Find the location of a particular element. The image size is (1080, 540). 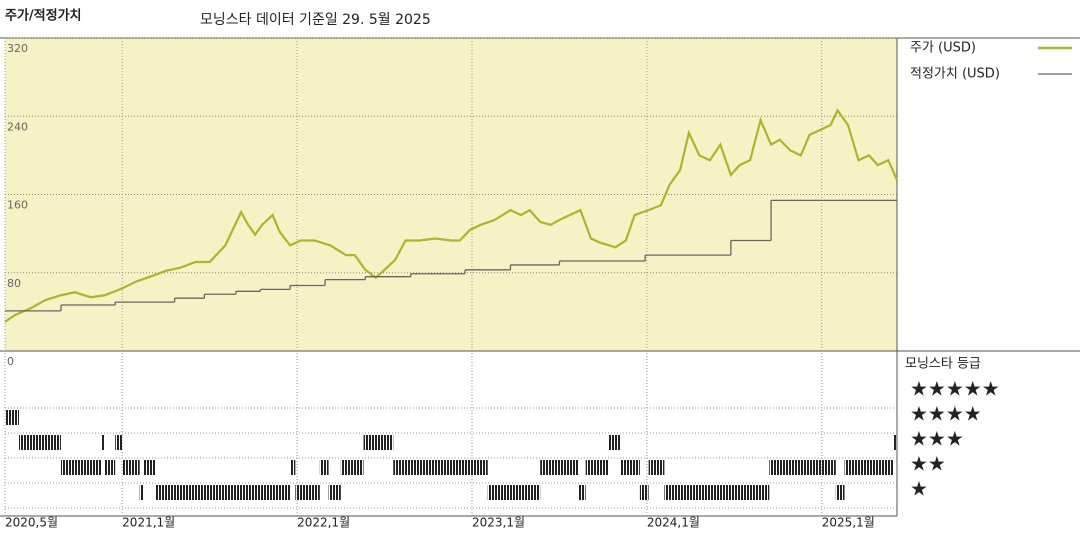

legend-label: 적정가치 (USD) is located at coordinates (955, 74).